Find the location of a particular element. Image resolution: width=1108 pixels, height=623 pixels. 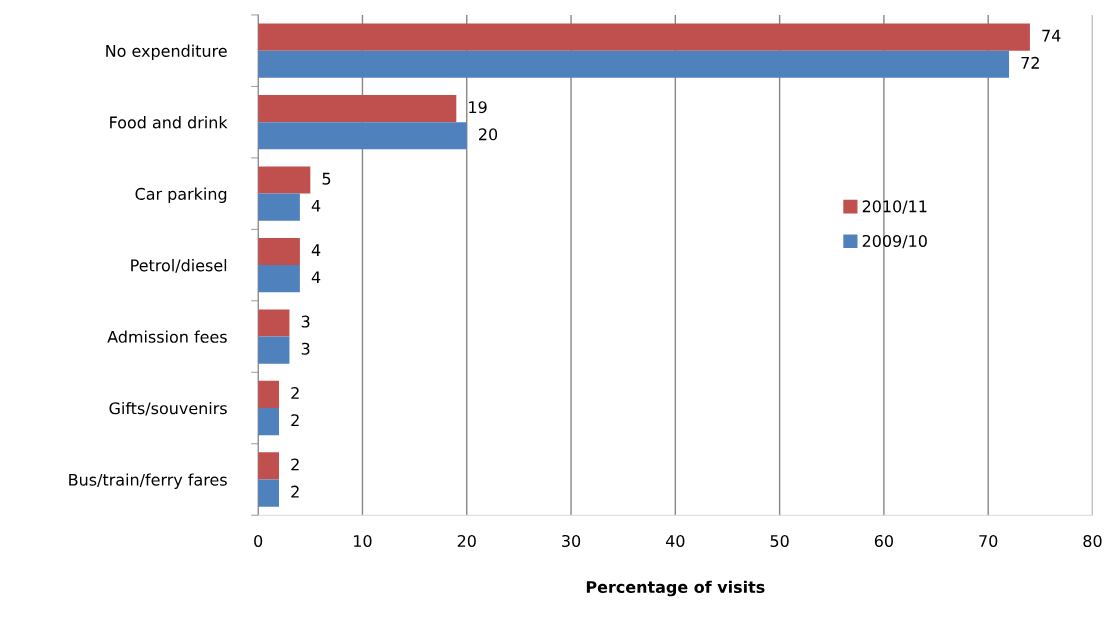

y-tick-label: Gifts/souvenirs is located at coordinates (168, 408).